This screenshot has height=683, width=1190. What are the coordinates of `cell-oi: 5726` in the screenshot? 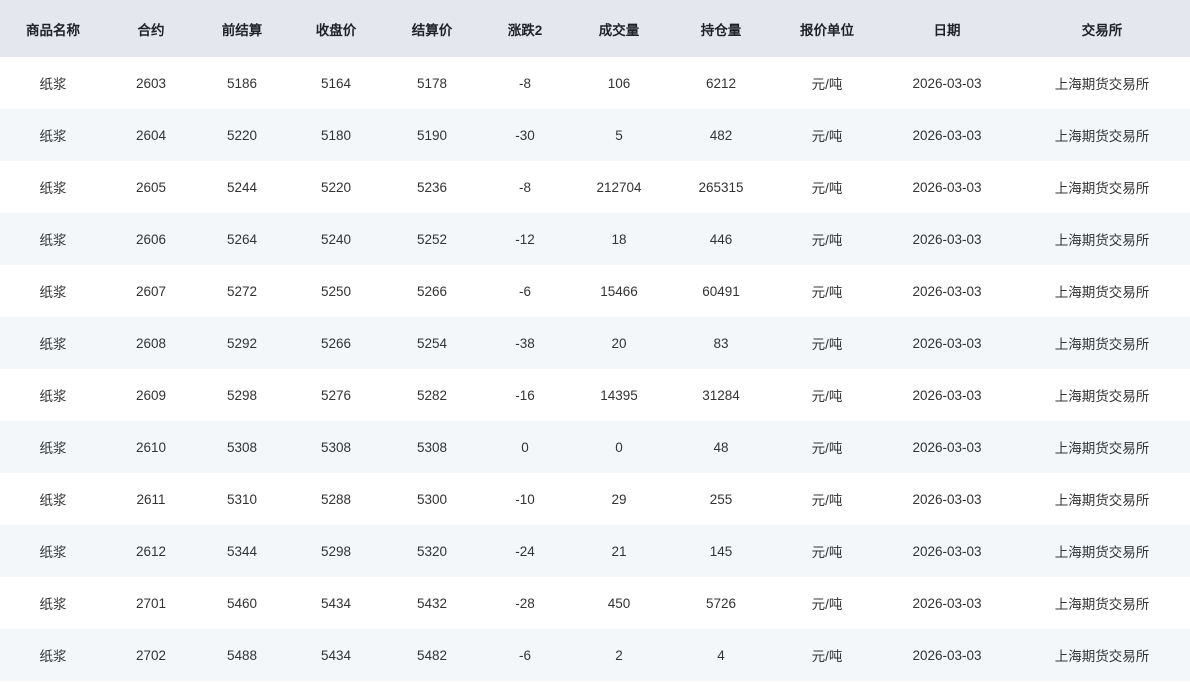 It's located at (721, 603).